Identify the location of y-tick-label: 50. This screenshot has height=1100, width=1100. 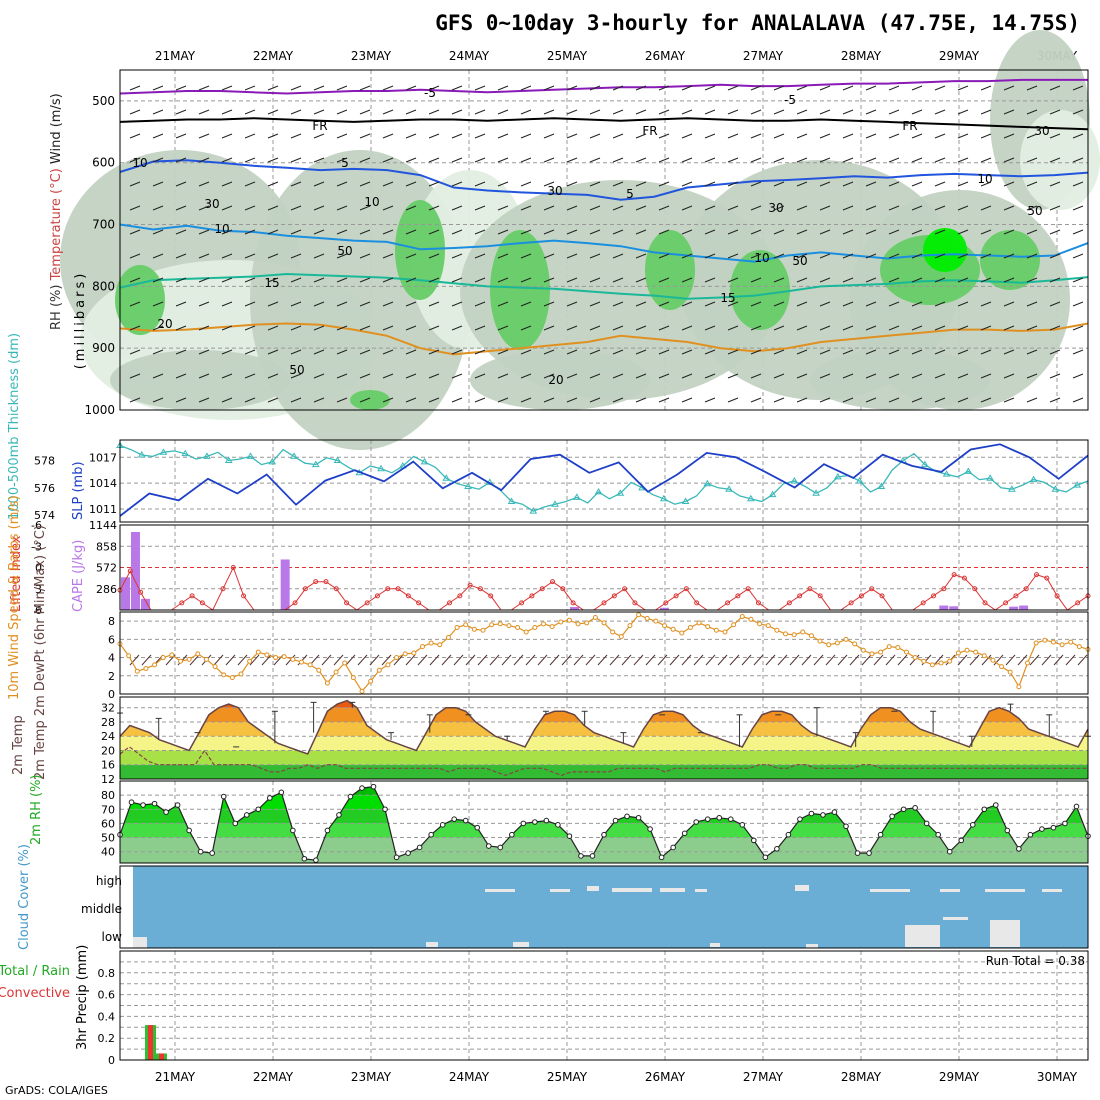
(108, 838).